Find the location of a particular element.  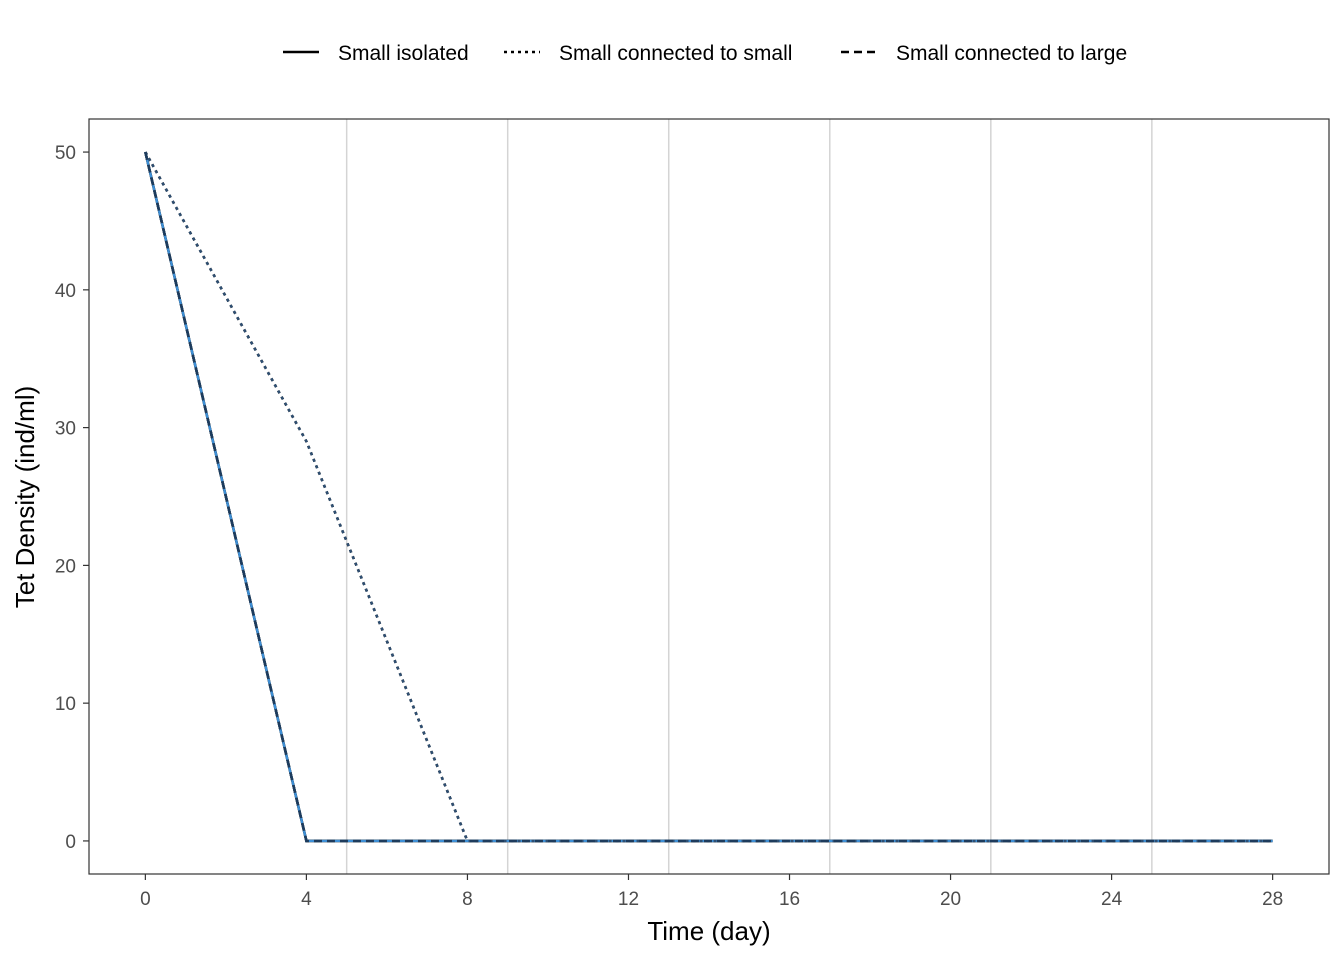

legend-item-0: Small isolated is located at coordinates (376, 53).